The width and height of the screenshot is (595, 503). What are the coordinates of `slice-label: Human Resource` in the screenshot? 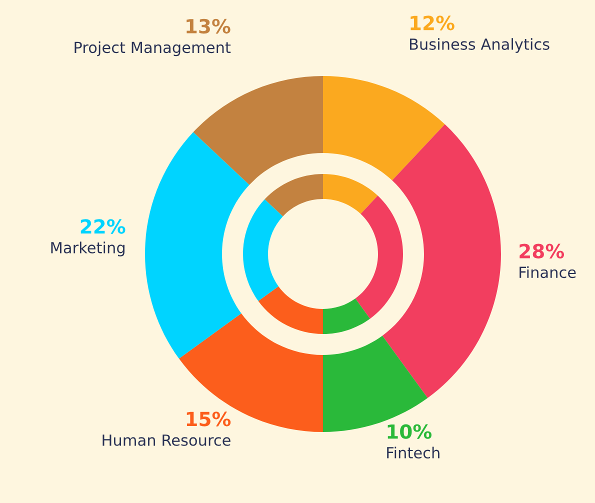 It's located at (166, 440).